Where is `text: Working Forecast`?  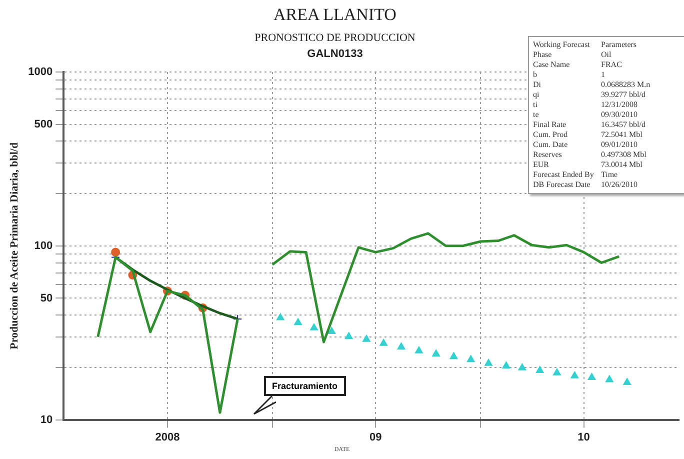
text: Working Forecast is located at coordinates (561, 44).